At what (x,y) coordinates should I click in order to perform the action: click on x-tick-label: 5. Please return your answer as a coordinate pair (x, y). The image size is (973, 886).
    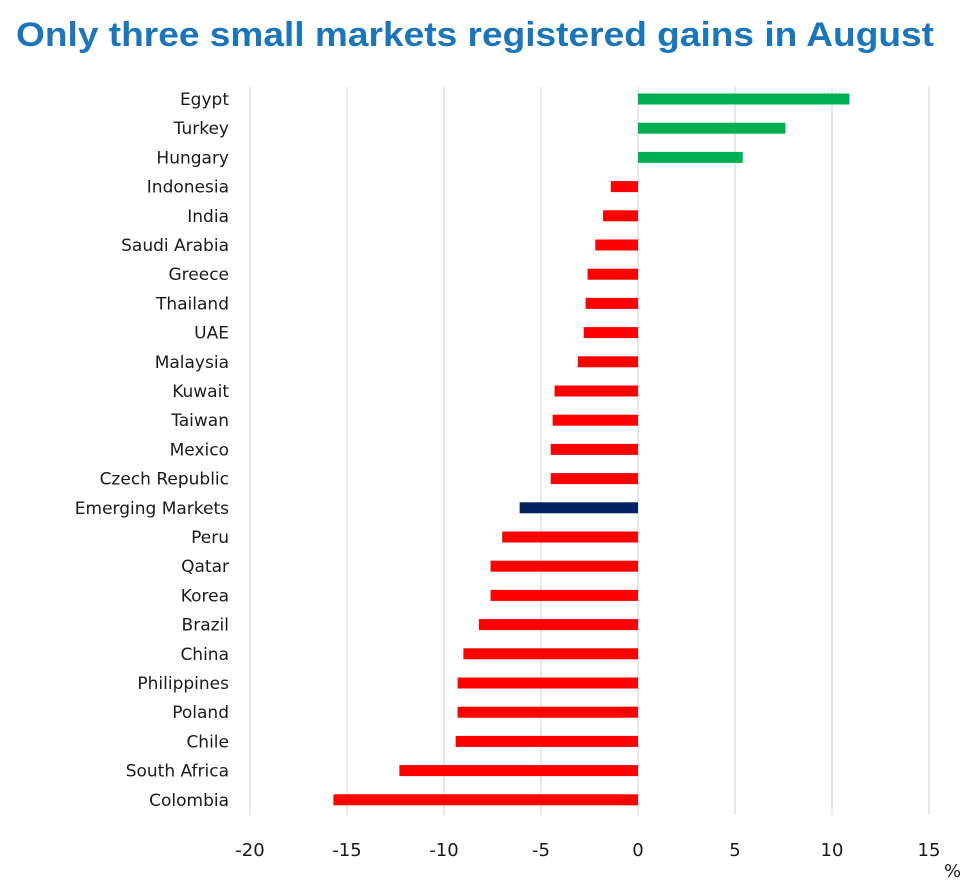
    Looking at the image, I should click on (734, 850).